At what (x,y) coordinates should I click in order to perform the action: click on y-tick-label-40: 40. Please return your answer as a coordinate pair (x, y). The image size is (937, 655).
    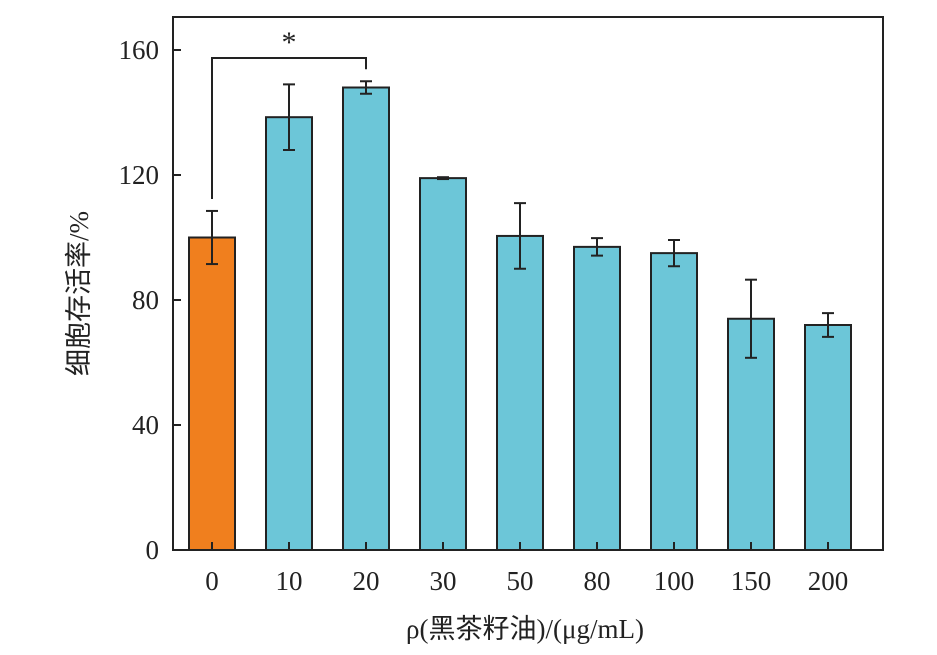
    Looking at the image, I should click on (145, 425).